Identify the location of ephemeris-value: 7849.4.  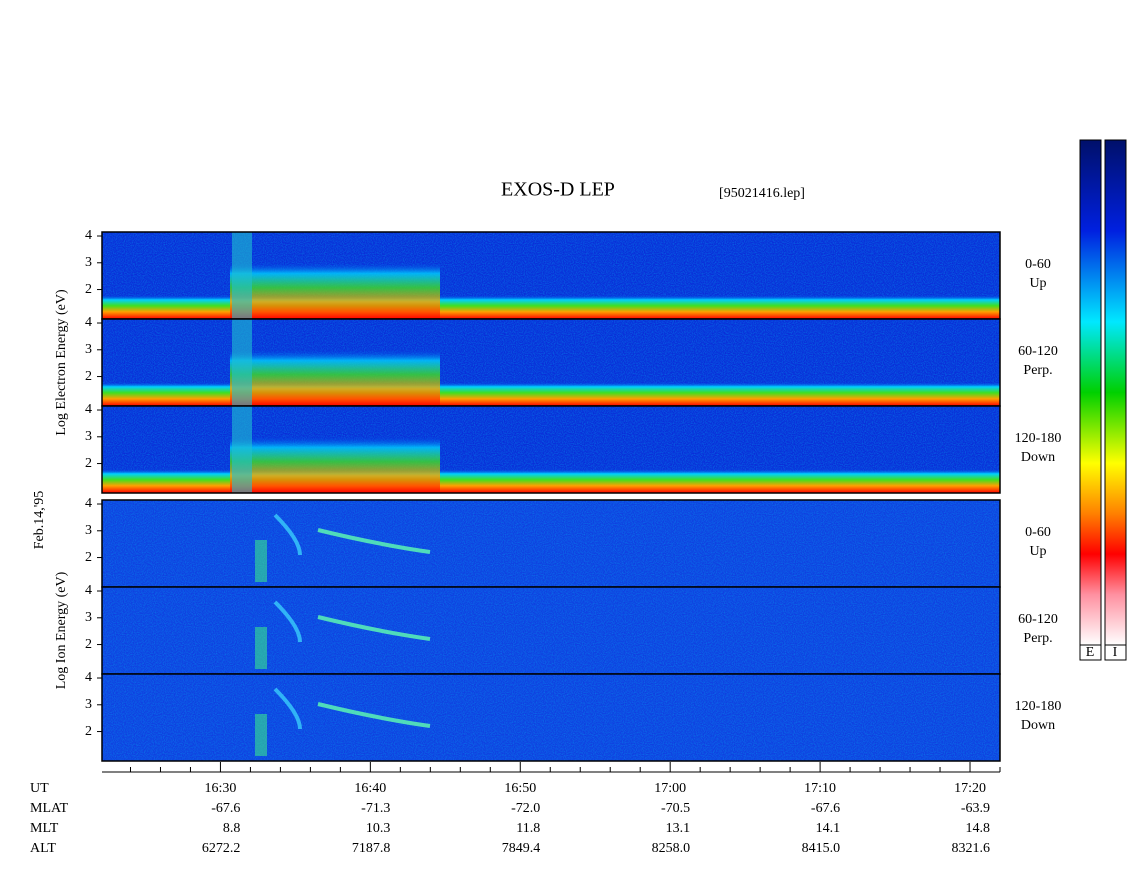
(521, 848).